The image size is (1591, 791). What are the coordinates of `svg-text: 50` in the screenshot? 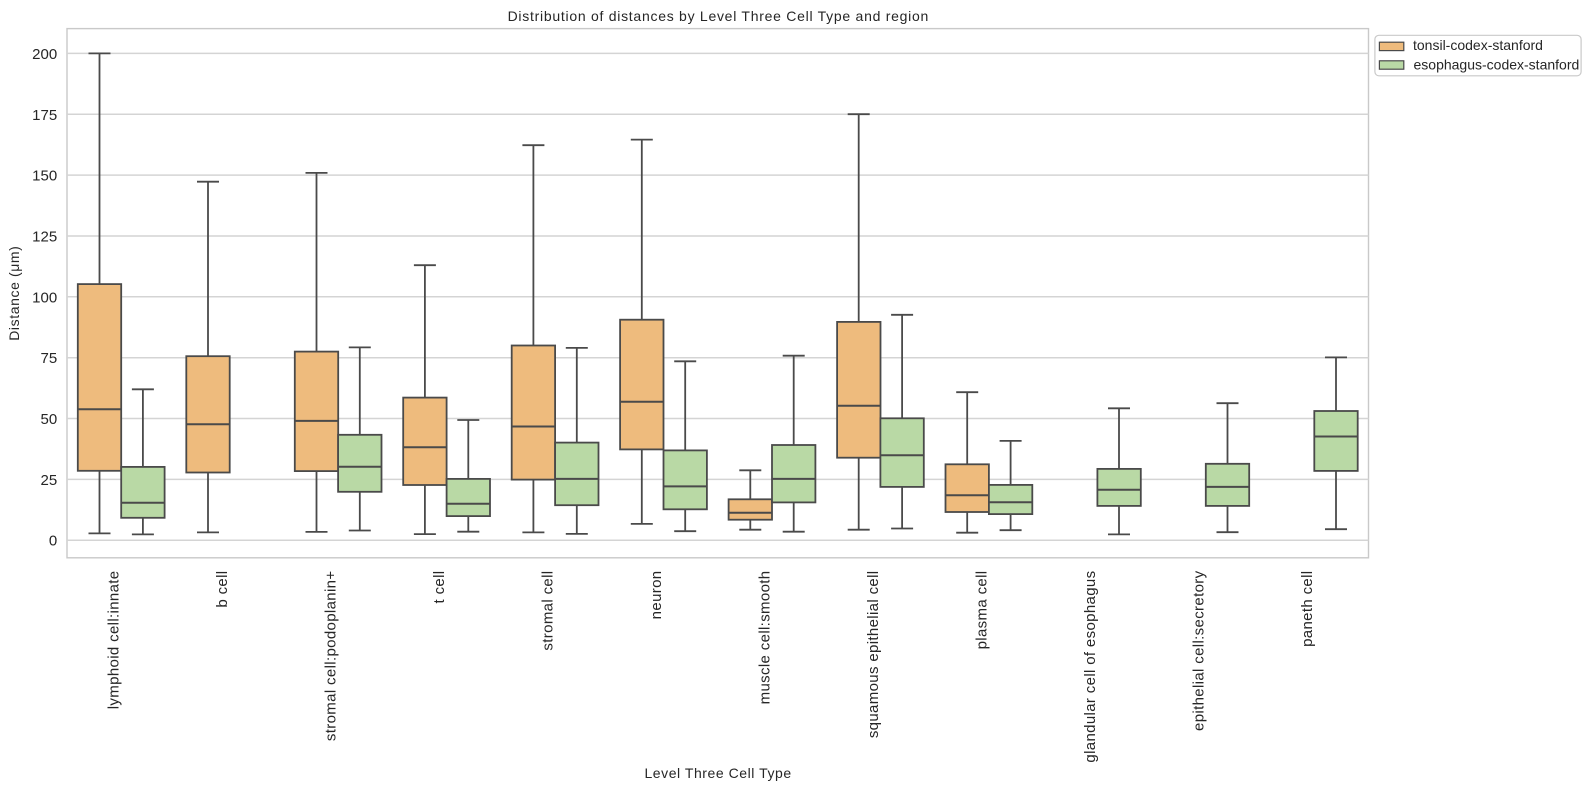 It's located at (49, 419).